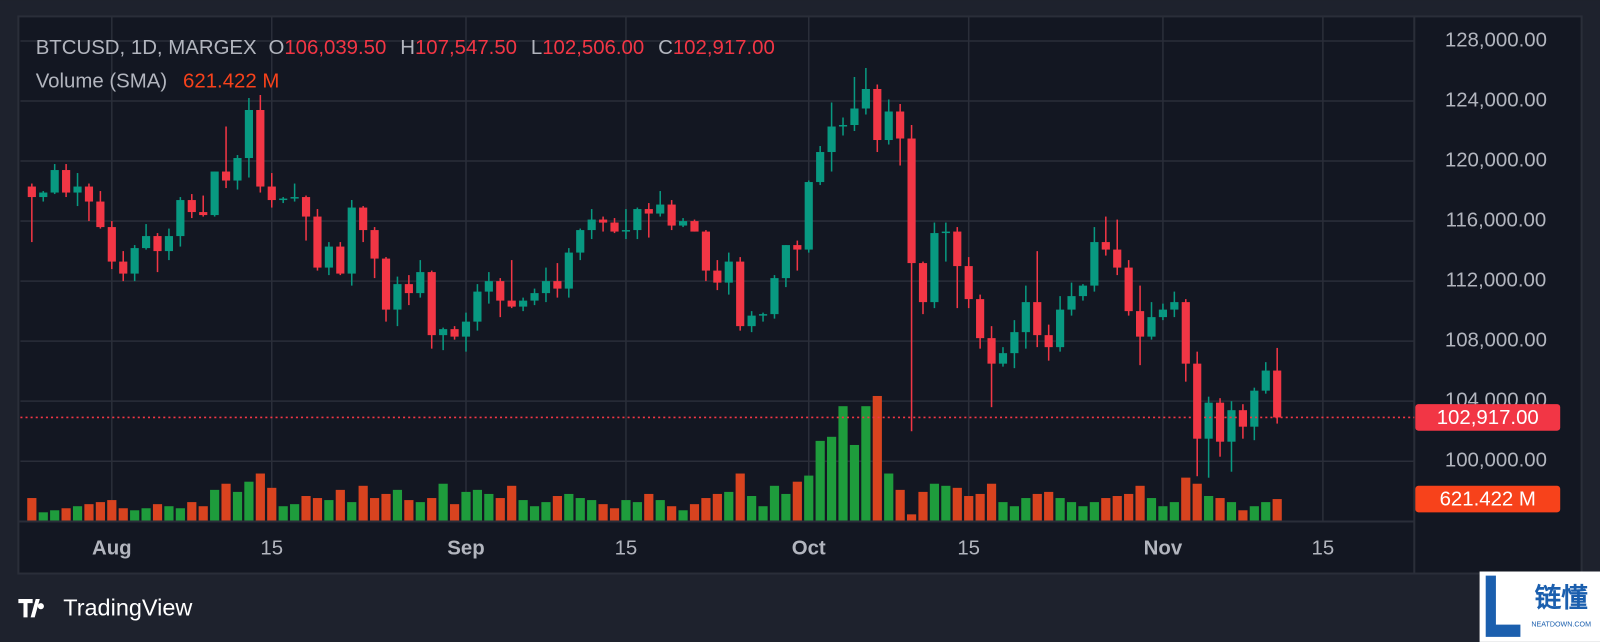 This screenshot has width=1600, height=642. What do you see at coordinates (146, 48) in the screenshot?
I see `symbol: BTCUSD, 1D, MARGEX` at bounding box center [146, 48].